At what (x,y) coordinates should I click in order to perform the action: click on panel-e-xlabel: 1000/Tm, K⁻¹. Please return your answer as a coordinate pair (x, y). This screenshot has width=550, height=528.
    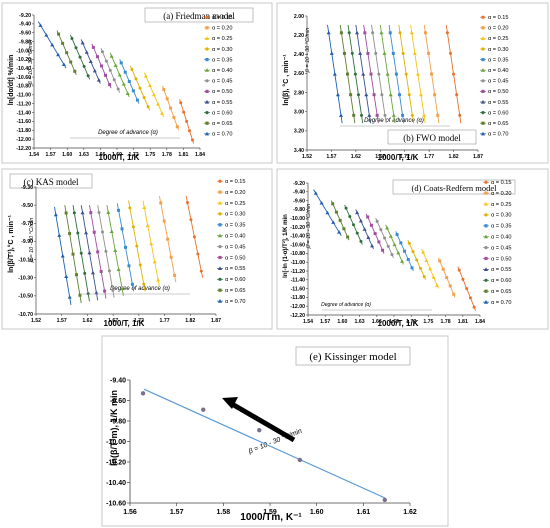
    Looking at the image, I should click on (271, 517).